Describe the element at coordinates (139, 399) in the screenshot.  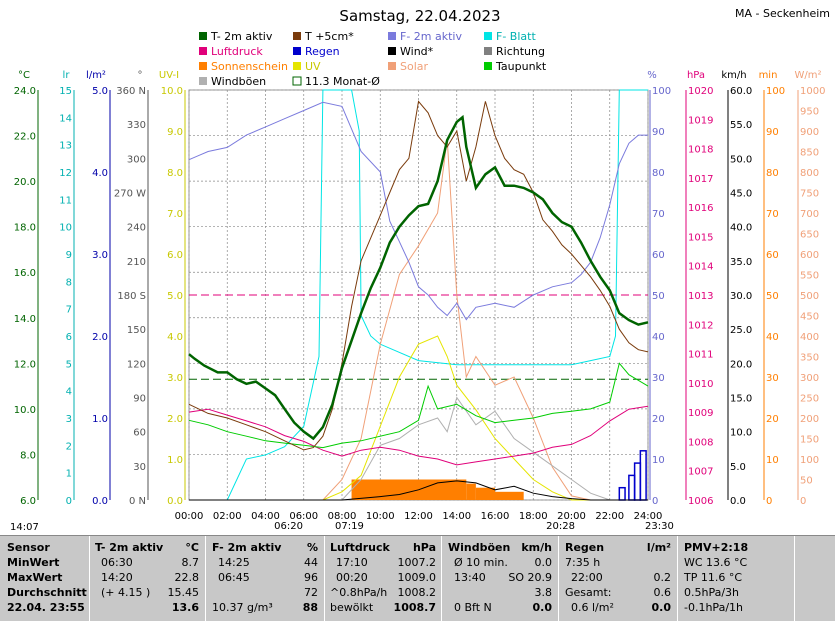
I see `axis-tick-dir: 90` at that location.